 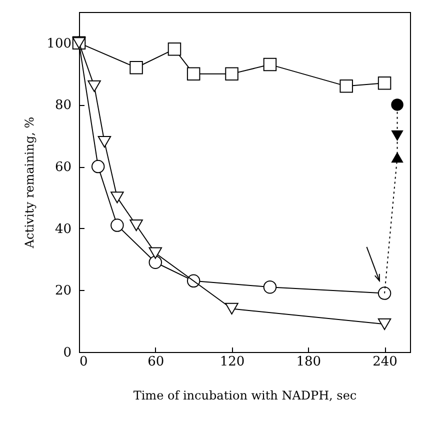 What do you see at coordinates (63, 229) in the screenshot?
I see `y-tick-label: 40` at bounding box center [63, 229].